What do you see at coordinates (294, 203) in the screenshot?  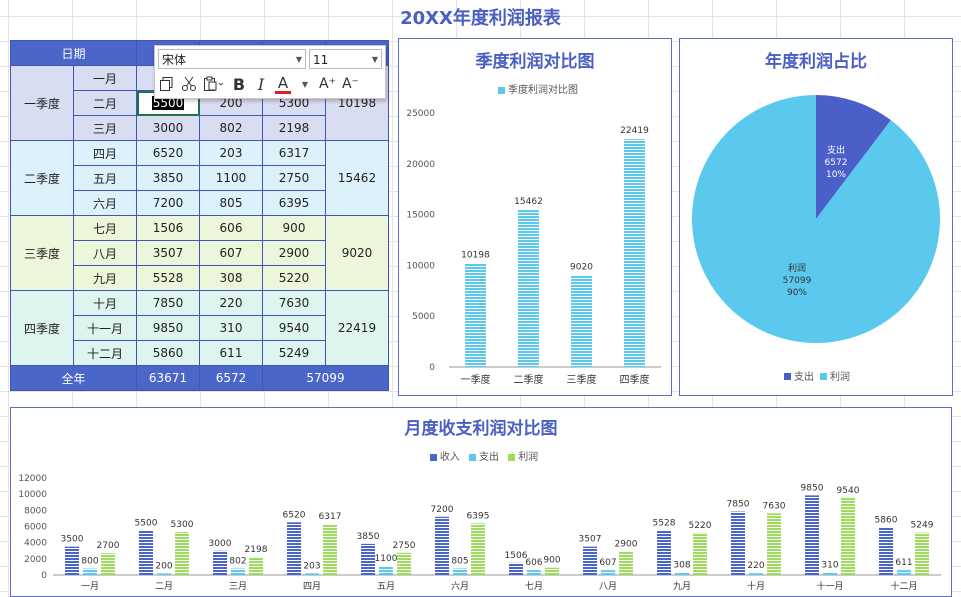 I see `table-cell: 6395` at bounding box center [294, 203].